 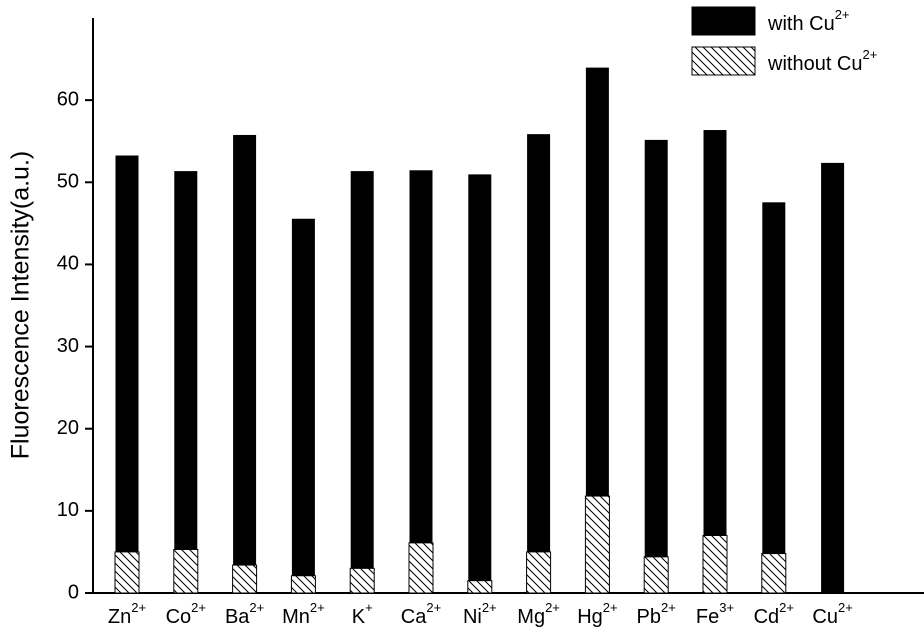 What do you see at coordinates (68, 510) in the screenshot?
I see `y-tick-label: 10` at bounding box center [68, 510].